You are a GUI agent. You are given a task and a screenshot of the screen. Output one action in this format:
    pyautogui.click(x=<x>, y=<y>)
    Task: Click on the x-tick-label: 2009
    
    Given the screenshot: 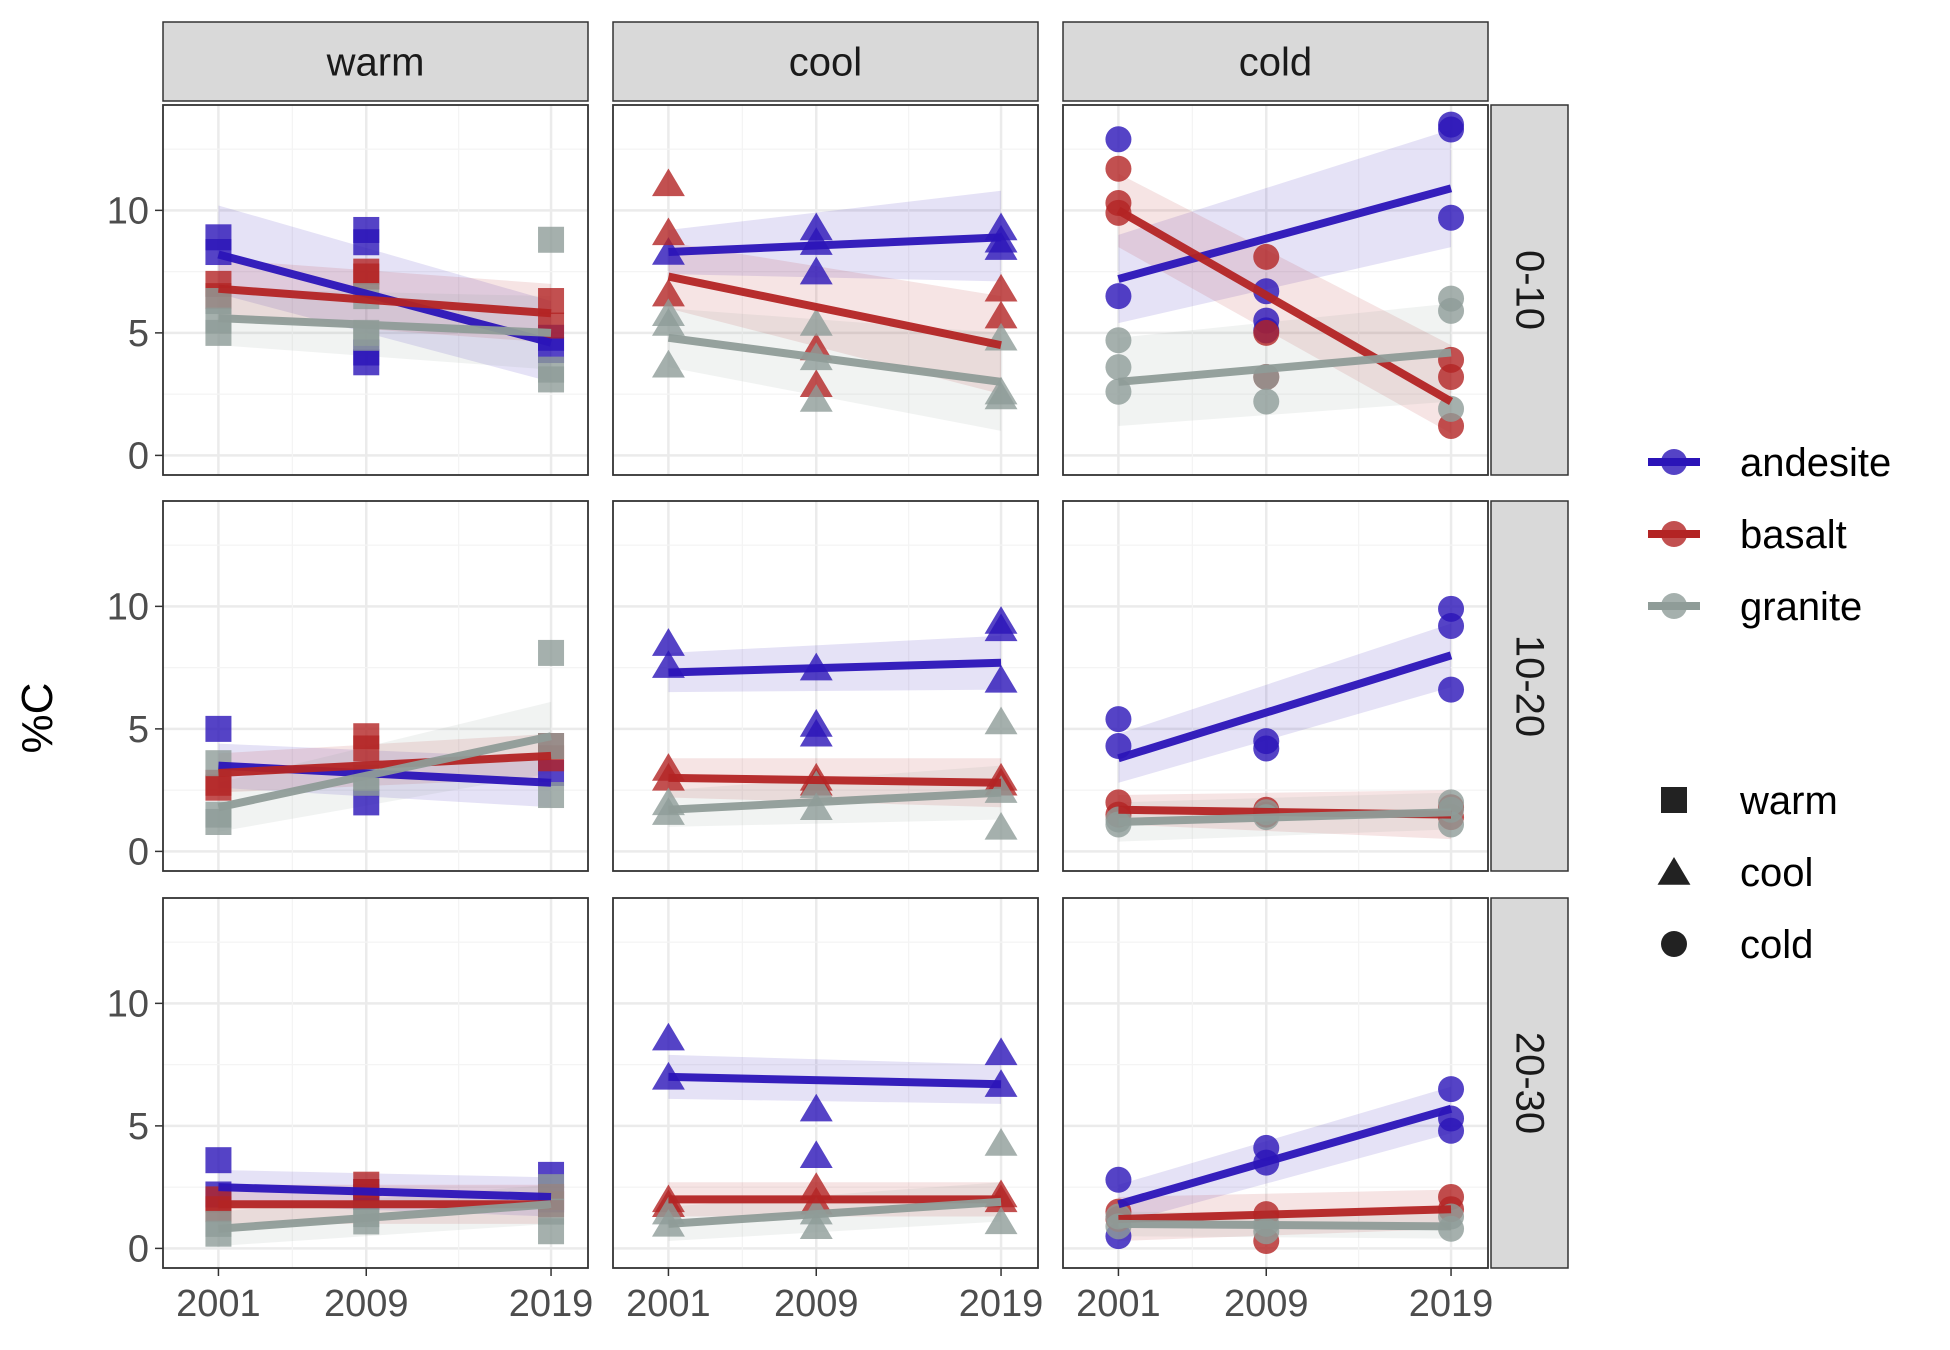 What is the action you would take?
    pyautogui.click(x=816, y=1304)
    